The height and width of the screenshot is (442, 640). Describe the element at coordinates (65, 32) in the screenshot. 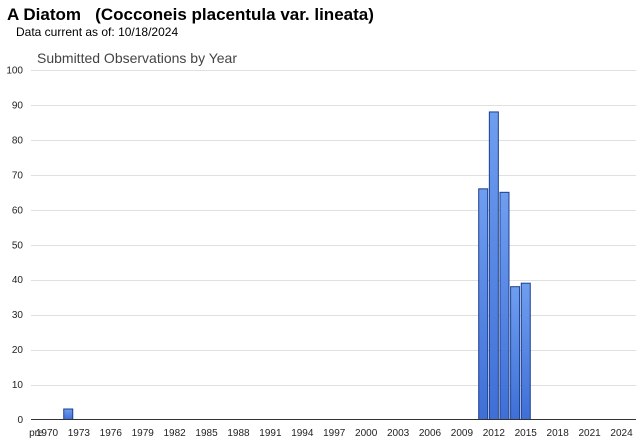

I see `data-current-label: Data current as of:` at that location.